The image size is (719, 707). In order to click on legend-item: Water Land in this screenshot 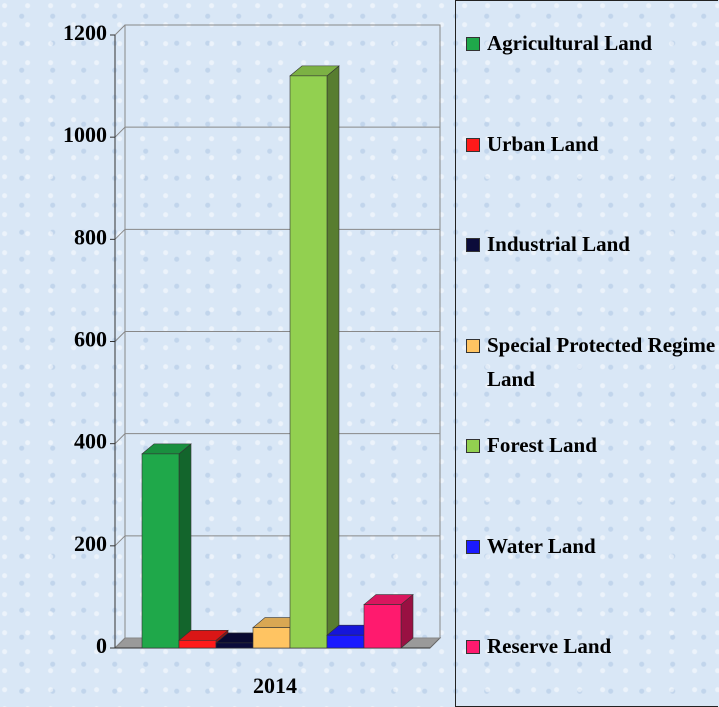, I will do `click(531, 546)`.